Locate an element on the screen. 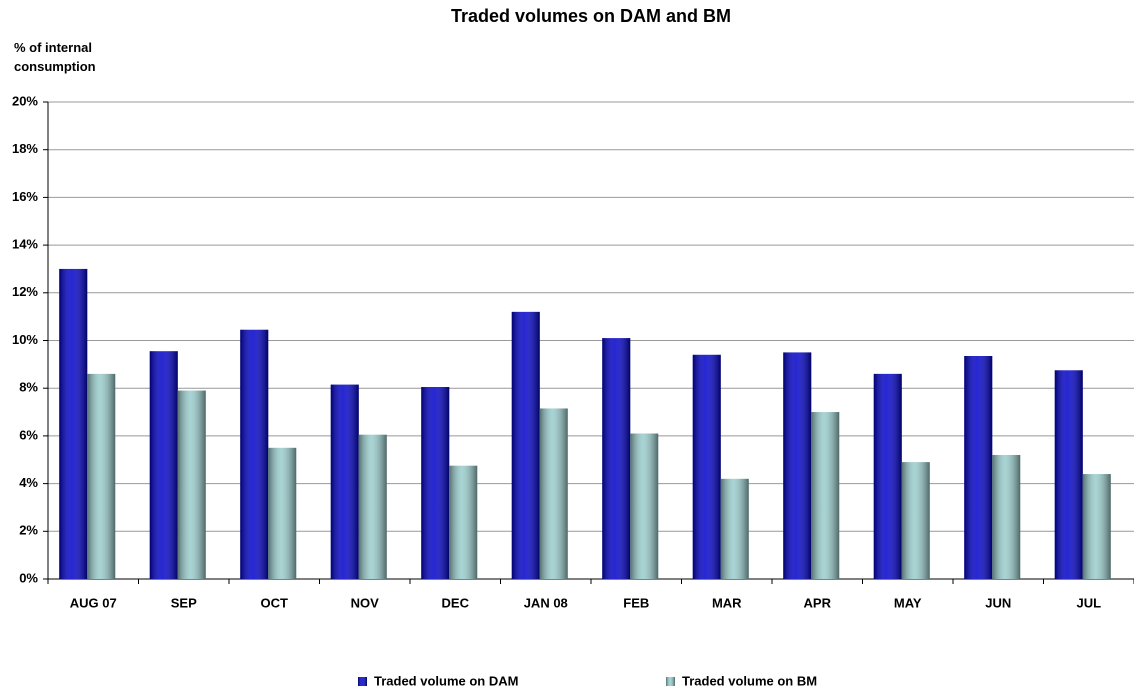 The image size is (1134, 691). y-tick-label: 20% is located at coordinates (25, 100).